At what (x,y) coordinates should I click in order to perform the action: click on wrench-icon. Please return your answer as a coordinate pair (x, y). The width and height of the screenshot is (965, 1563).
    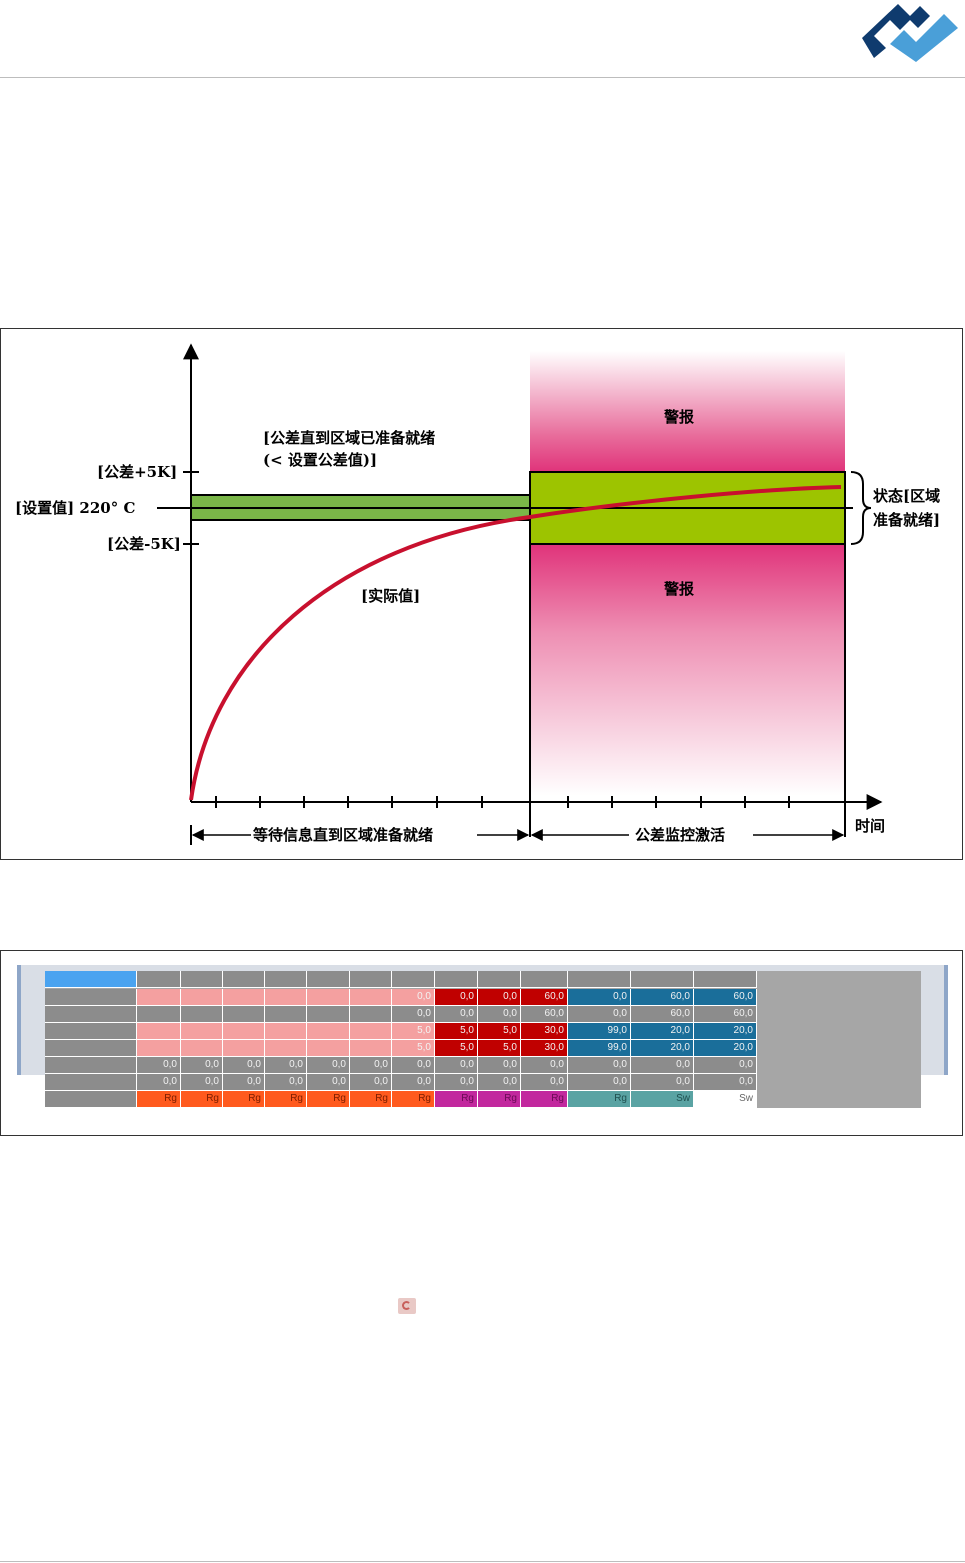
    Looking at the image, I should click on (407, 1306).